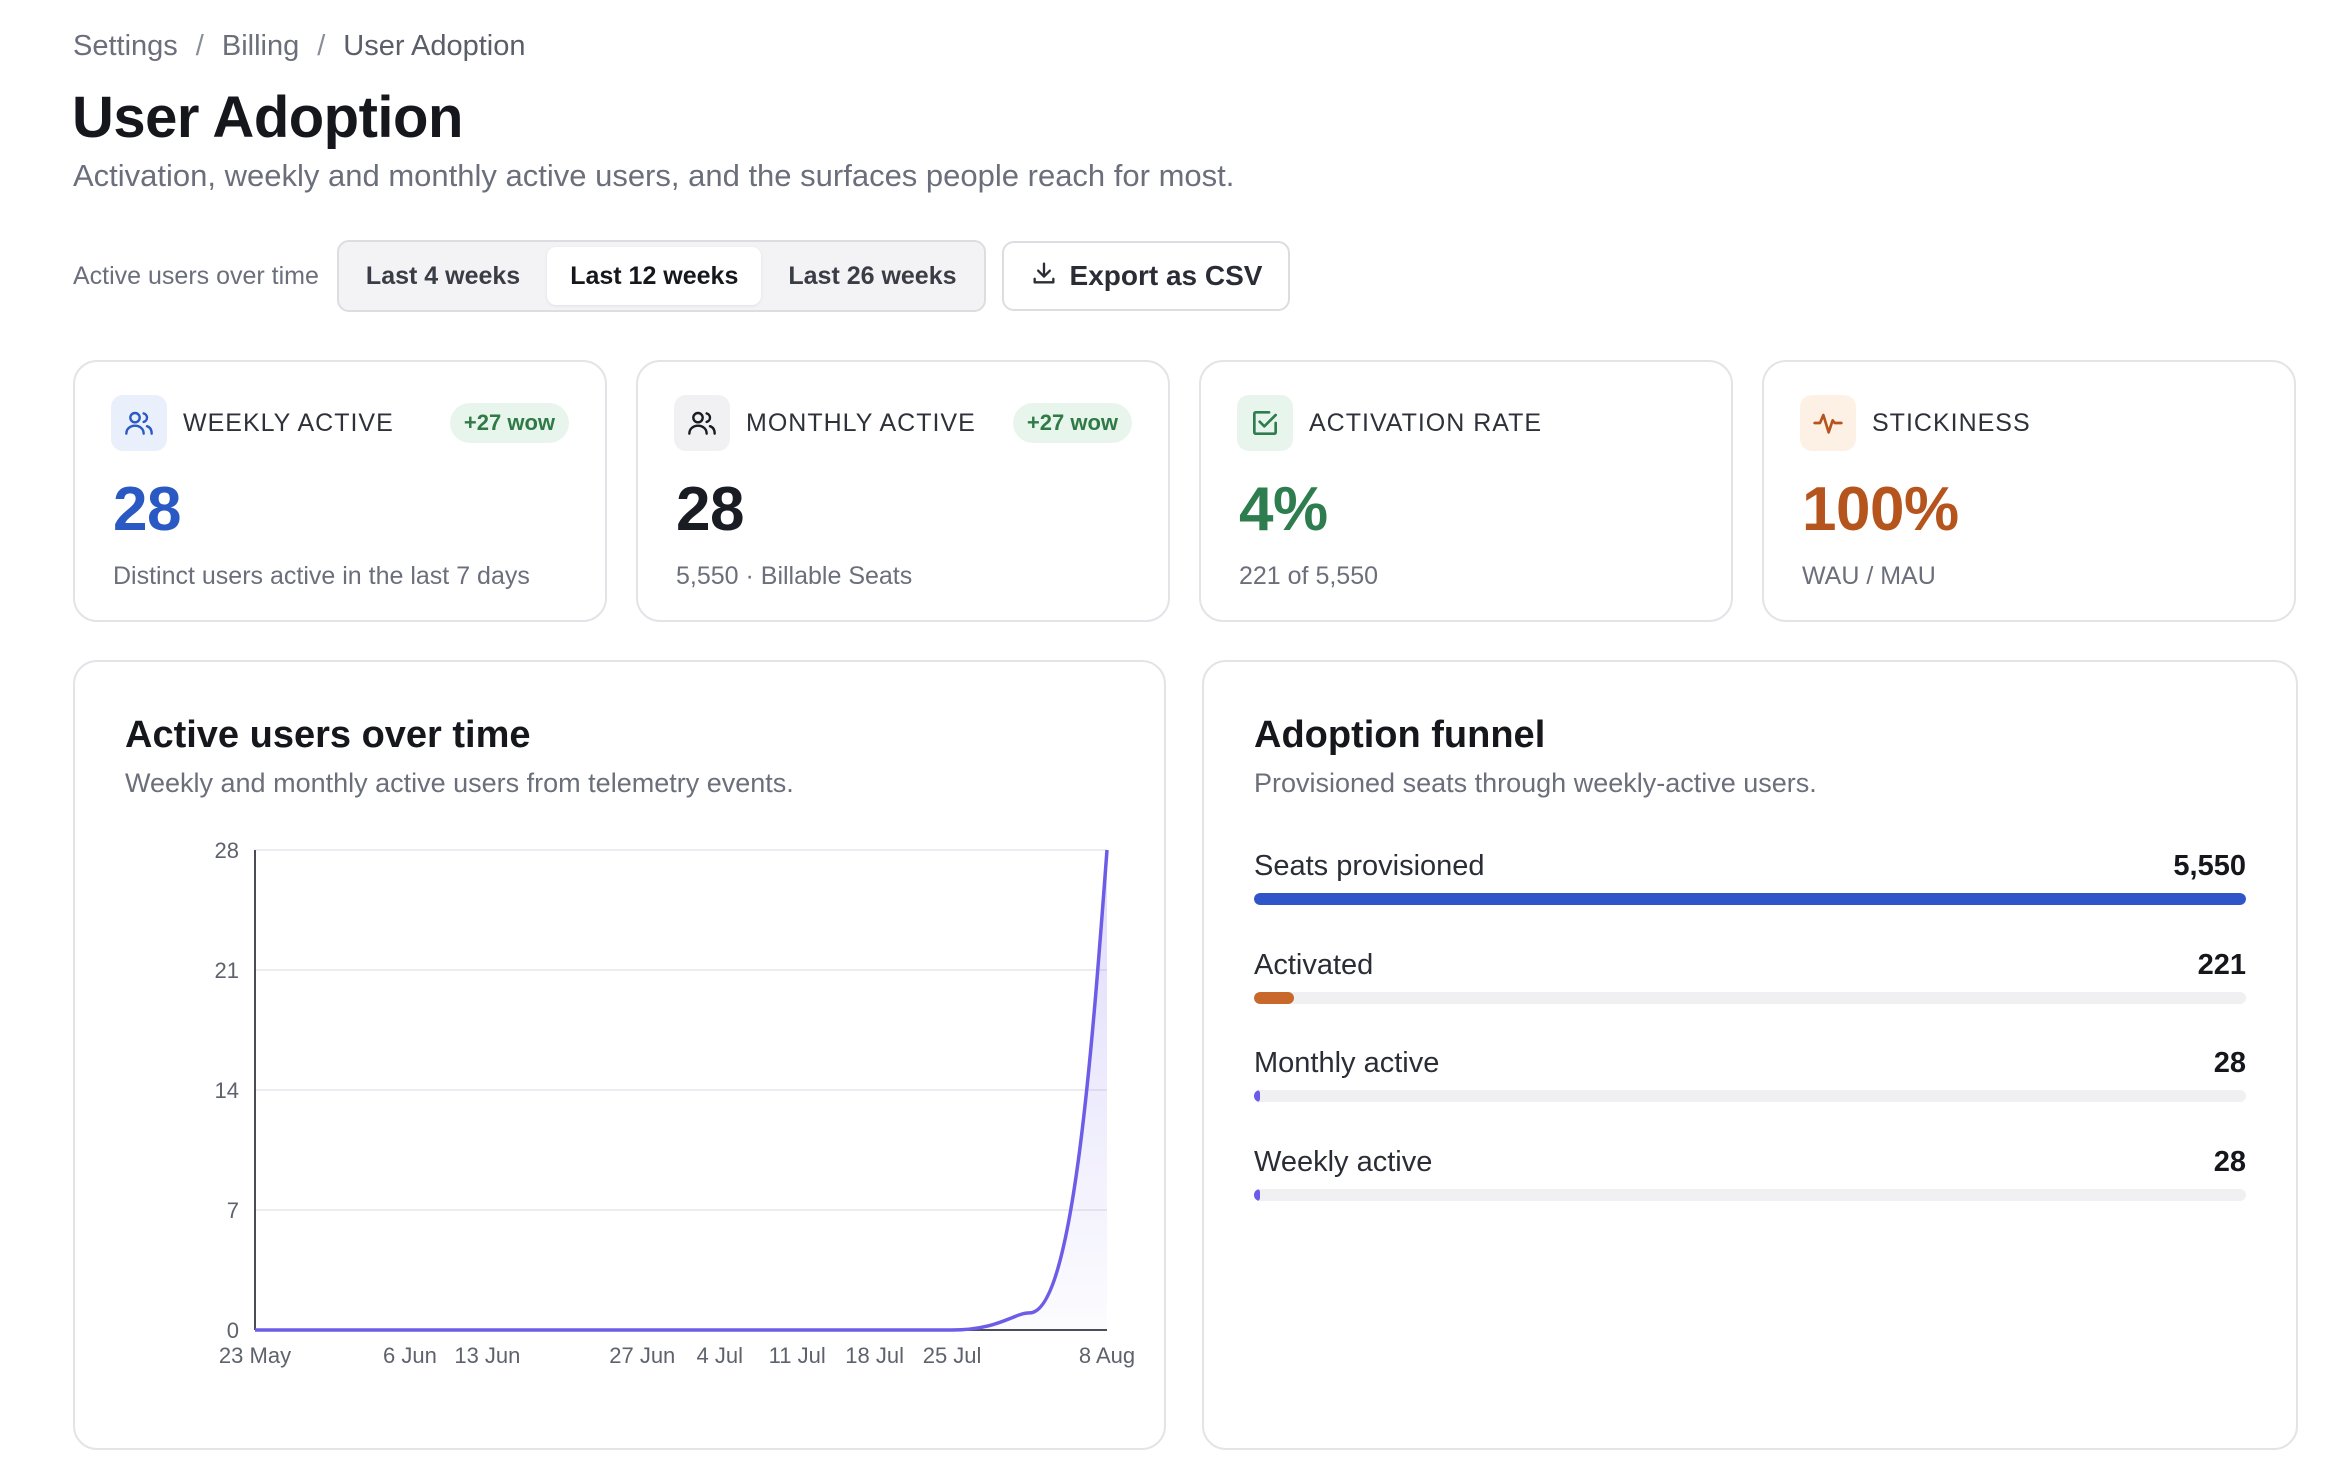 The image size is (2338, 1458). Describe the element at coordinates (1343, 1162) in the screenshot. I see `funnel-label: Weekly active` at that location.